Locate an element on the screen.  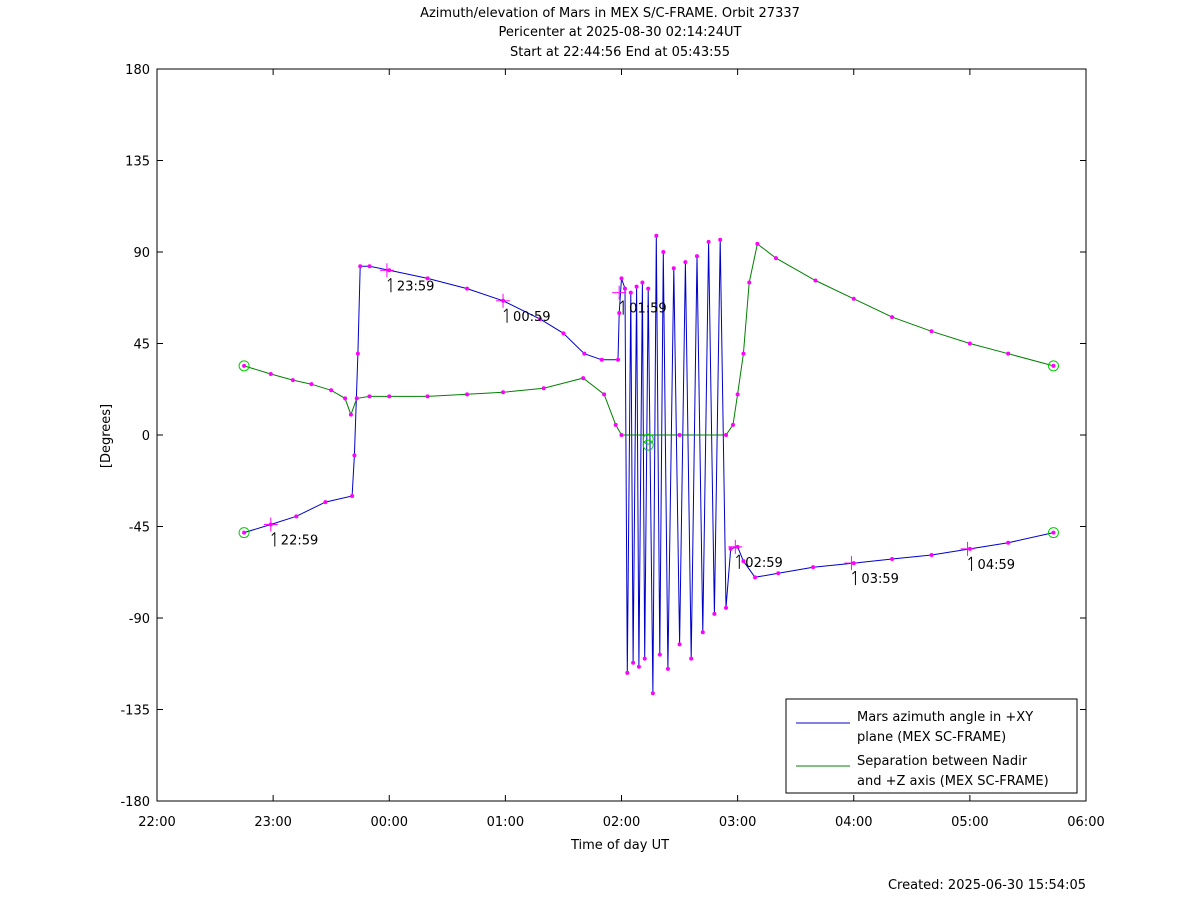
y-tick-label: 0 is located at coordinates (146, 436).